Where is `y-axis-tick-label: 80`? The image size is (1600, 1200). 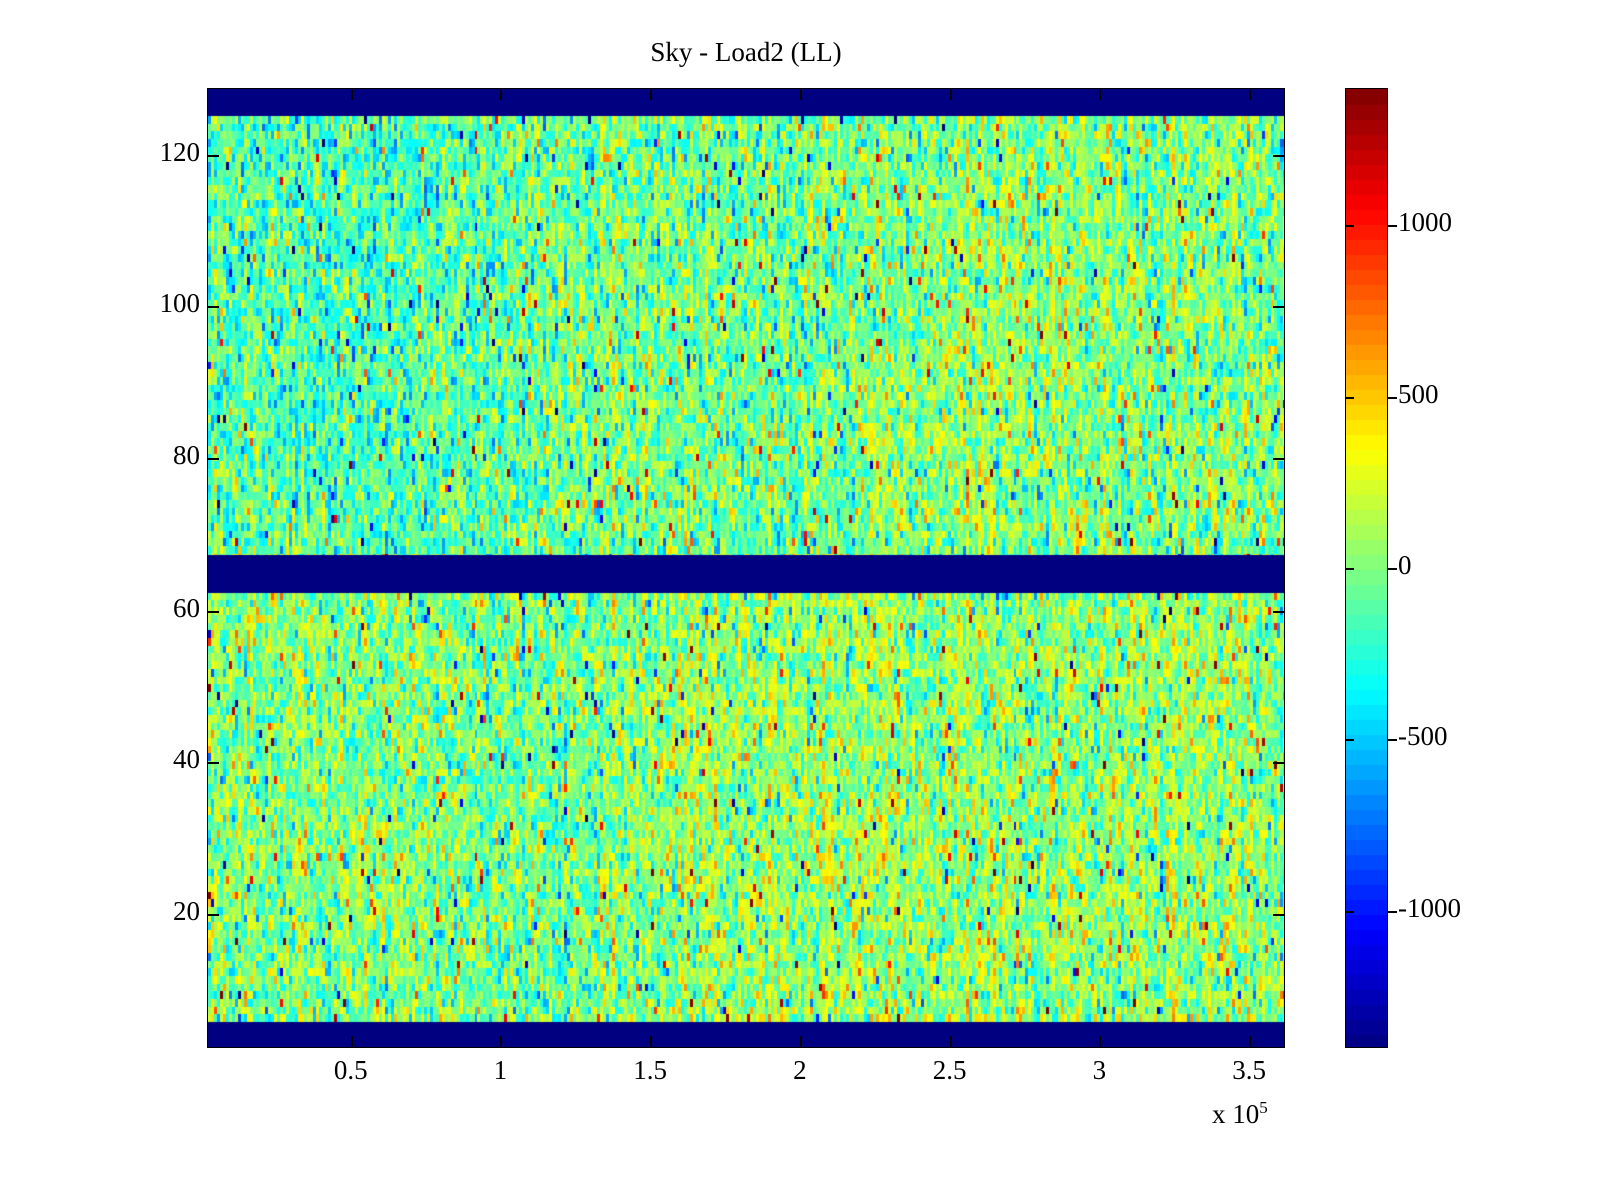
y-axis-tick-label: 80 is located at coordinates (186, 454).